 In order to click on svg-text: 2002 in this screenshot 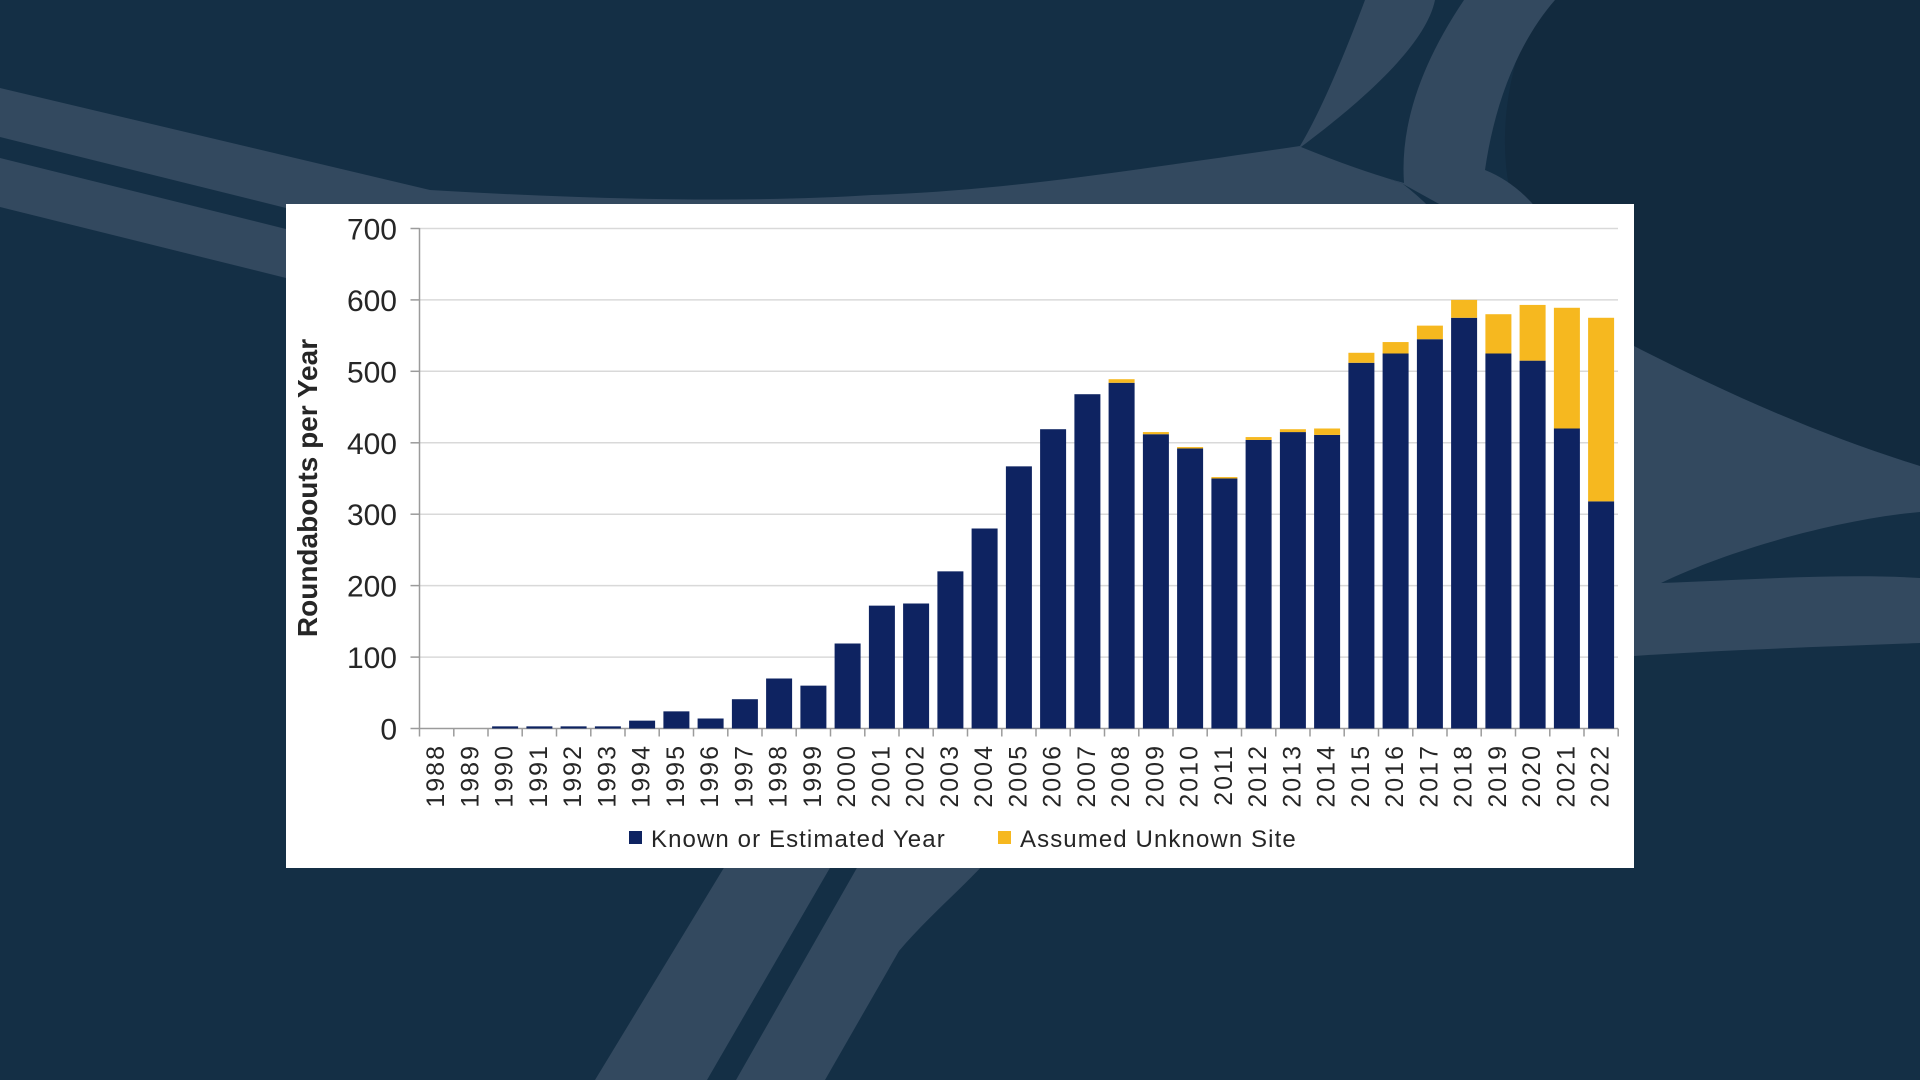, I will do `click(916, 776)`.